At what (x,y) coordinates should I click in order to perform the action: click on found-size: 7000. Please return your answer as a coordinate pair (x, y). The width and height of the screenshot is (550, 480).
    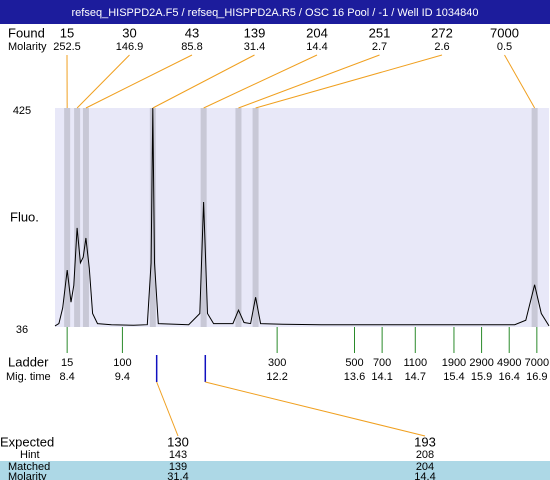
    Looking at the image, I should click on (504, 32).